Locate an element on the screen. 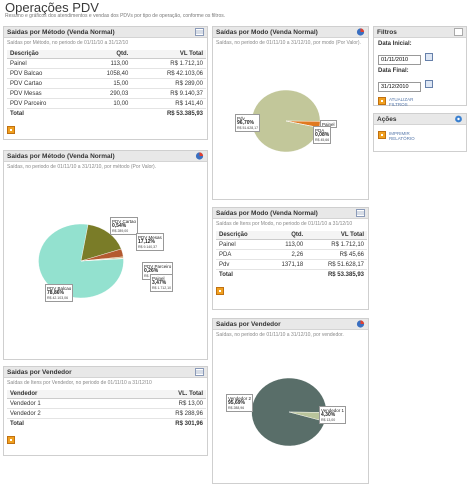  total-value: R$ 53.385,93 is located at coordinates (345, 274).